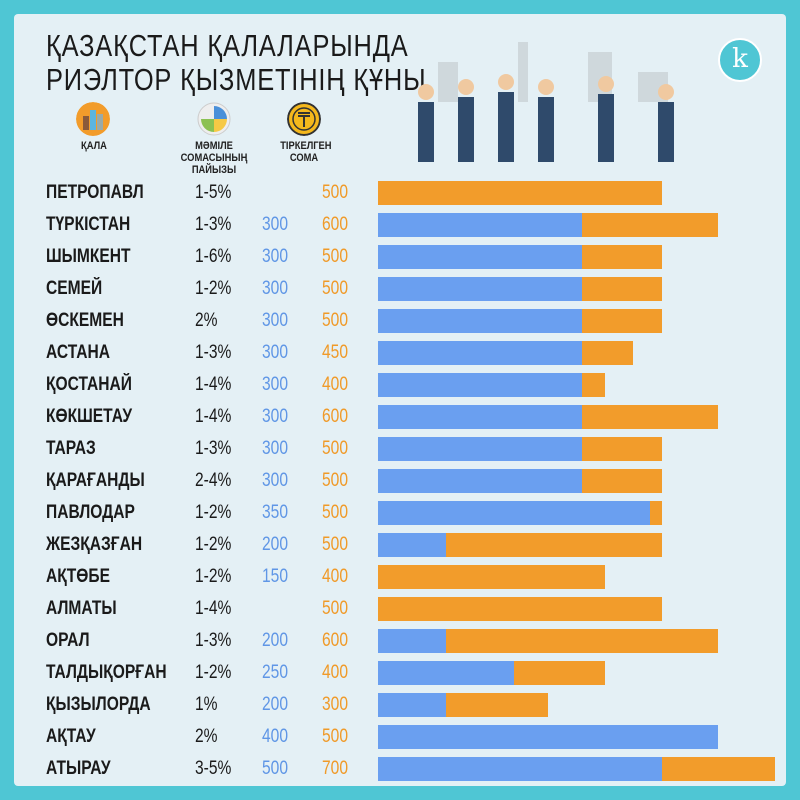 The image size is (800, 800). I want to click on chart-row: ҚОСТАНАЙ 1-4% 300 400, so click(400, 386).